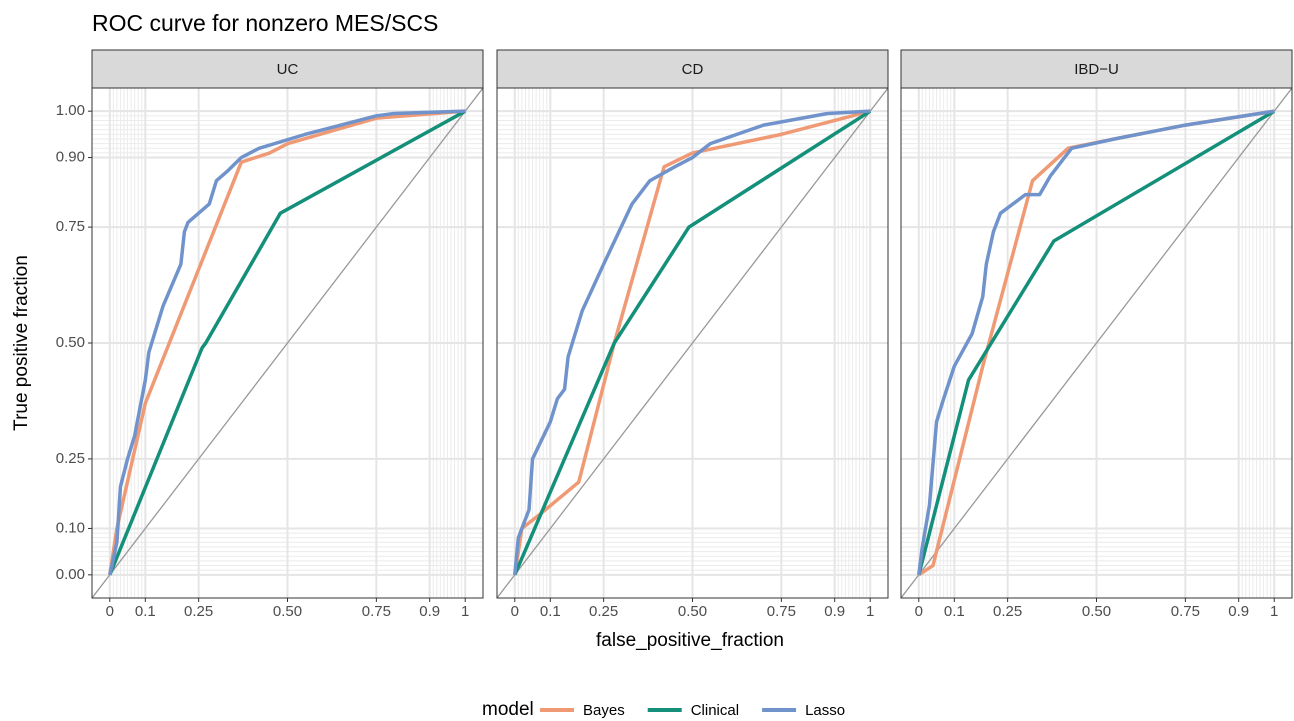  What do you see at coordinates (70, 574) in the screenshot?
I see `y-tick-label: 0.00` at bounding box center [70, 574].